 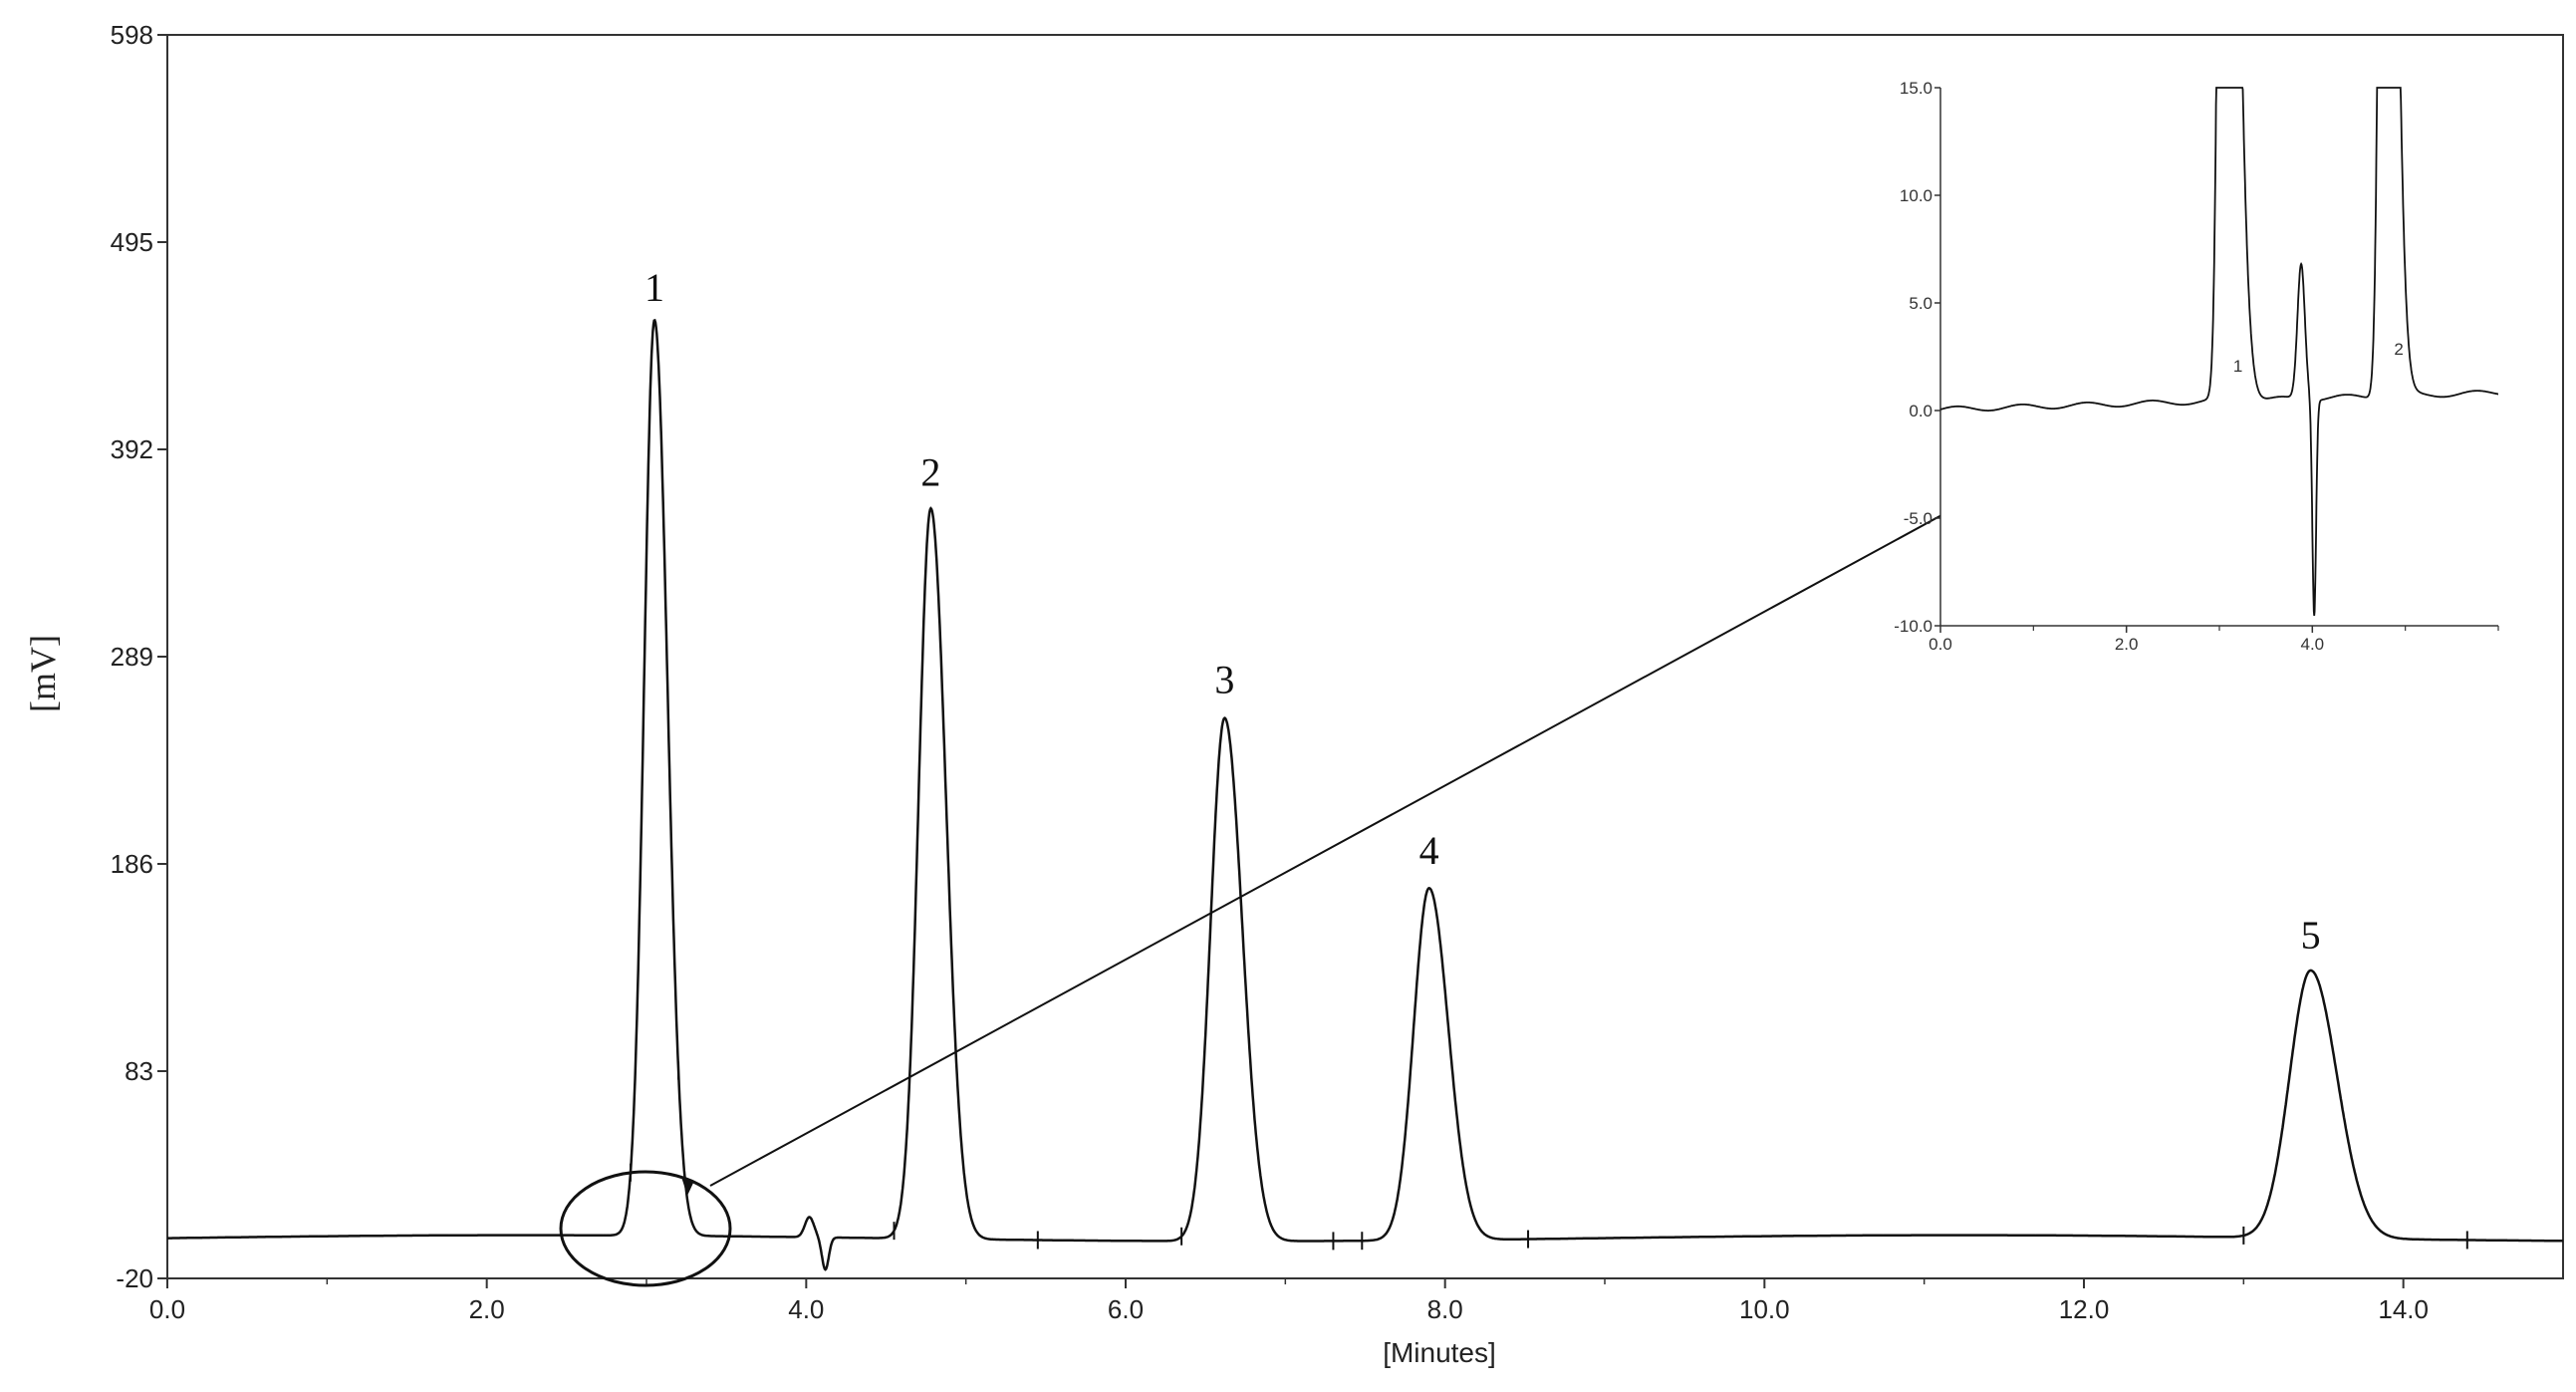 I want to click on x-tick-label: 8.0, so click(x=1445, y=1309).